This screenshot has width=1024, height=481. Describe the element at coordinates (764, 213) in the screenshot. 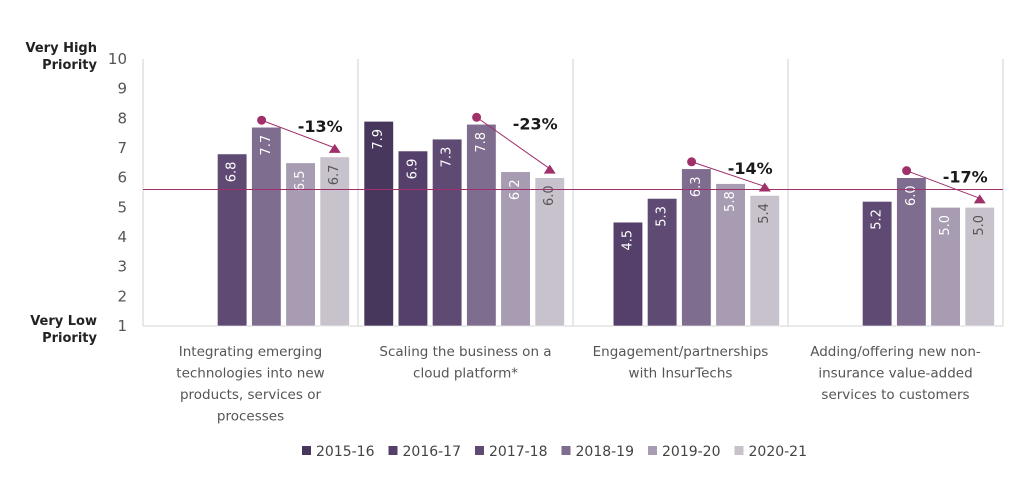

I see `bar-value-label: 5.4` at that location.